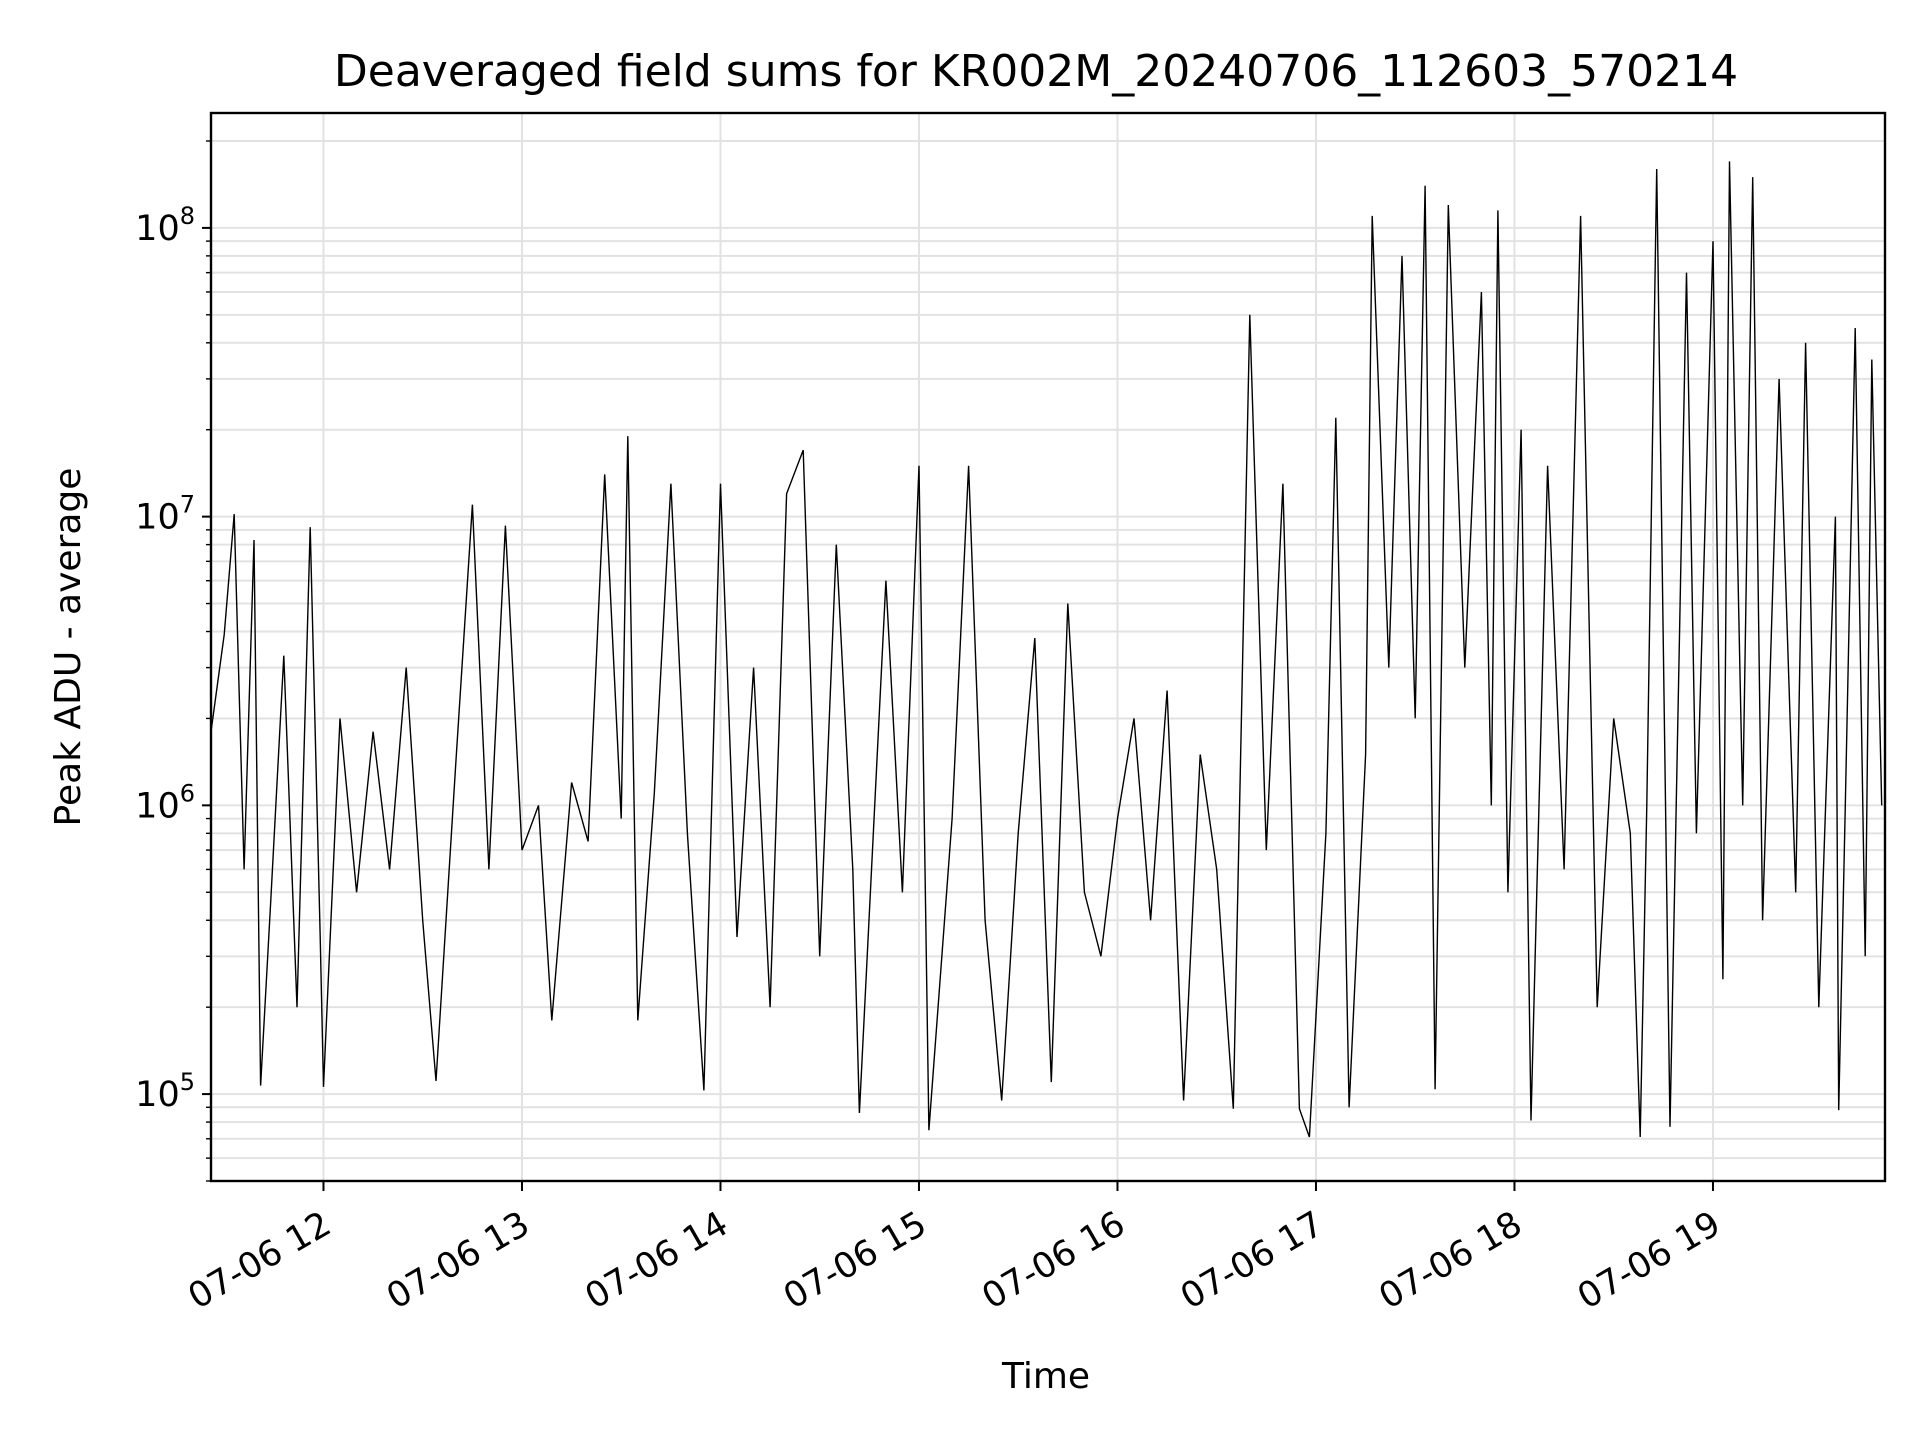  What do you see at coordinates (165, 802) in the screenshot?
I see `y-tick-label: 10⁶` at bounding box center [165, 802].